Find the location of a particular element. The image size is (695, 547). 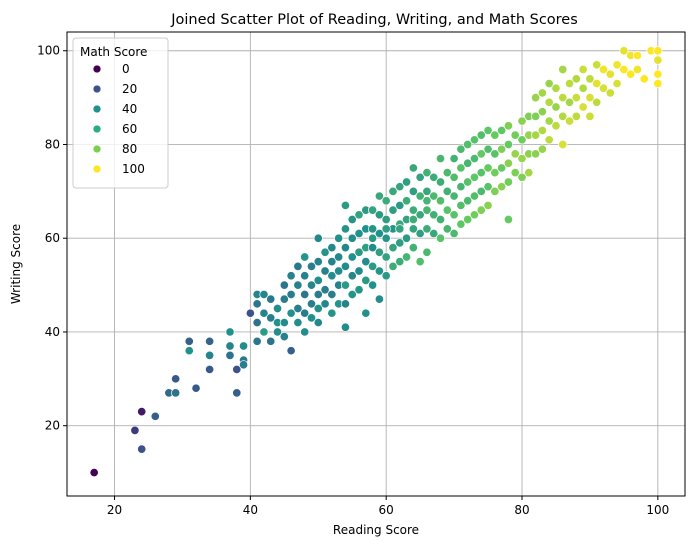

y-tick-label: 60 is located at coordinates (52, 238).